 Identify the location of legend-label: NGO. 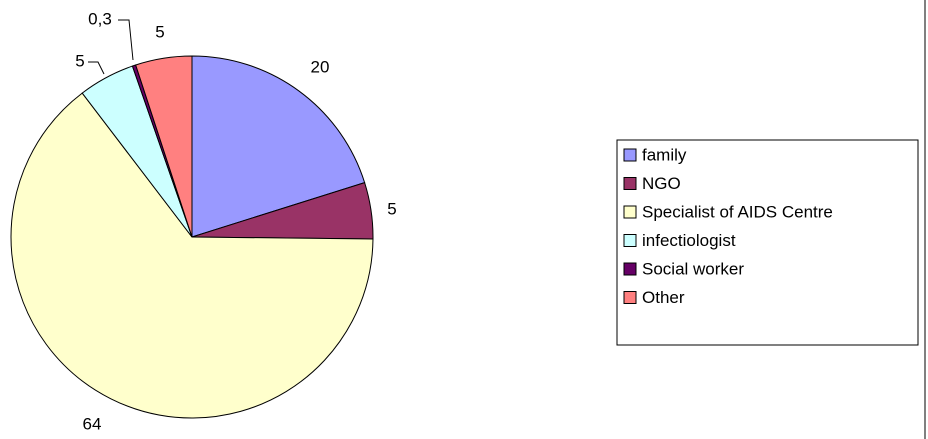
(661, 183).